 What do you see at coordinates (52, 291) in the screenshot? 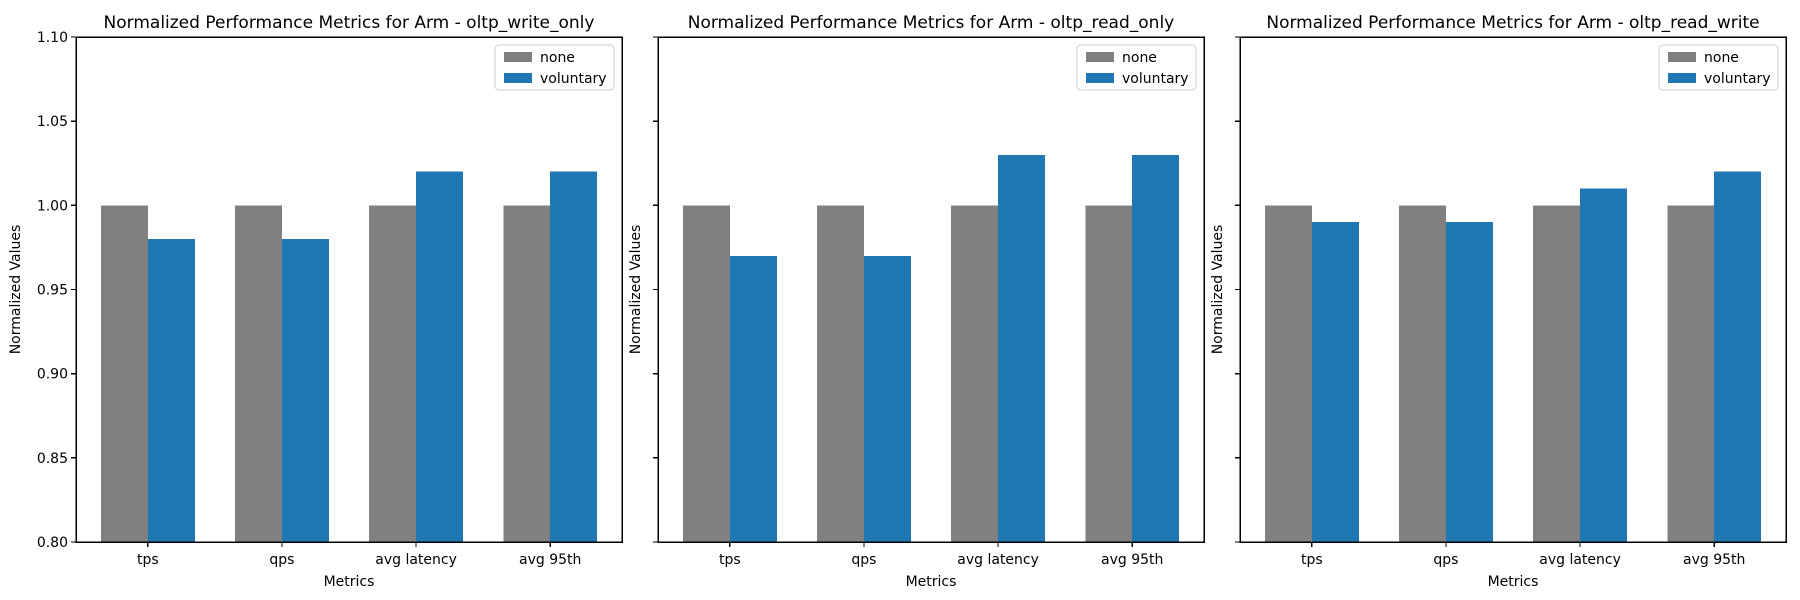
I see `y-tick-label: 0.95` at bounding box center [52, 291].